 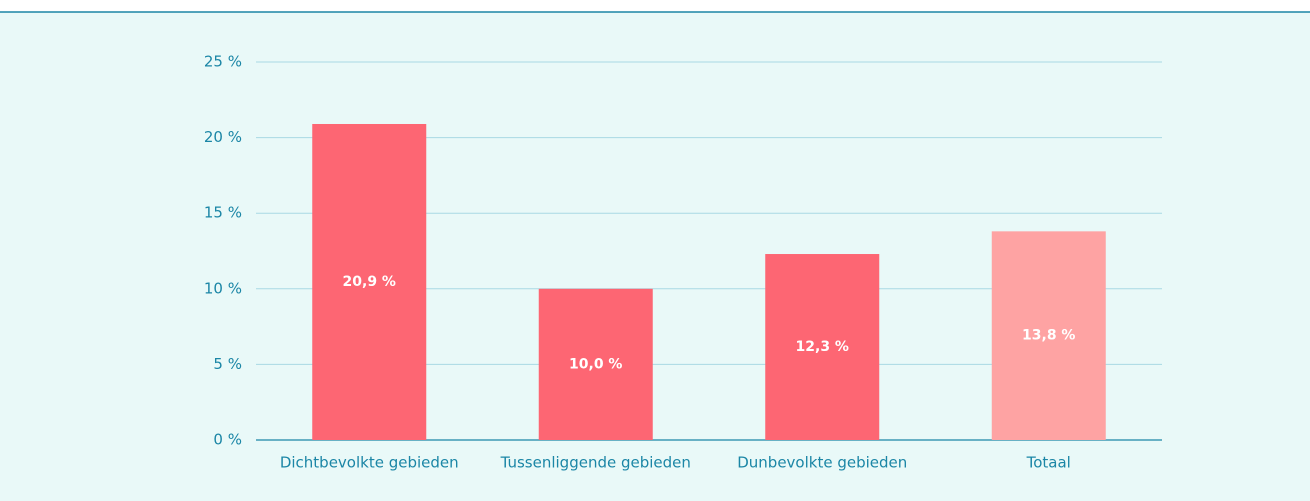 I want to click on y-tick-label: 25 %, so click(x=223, y=62).